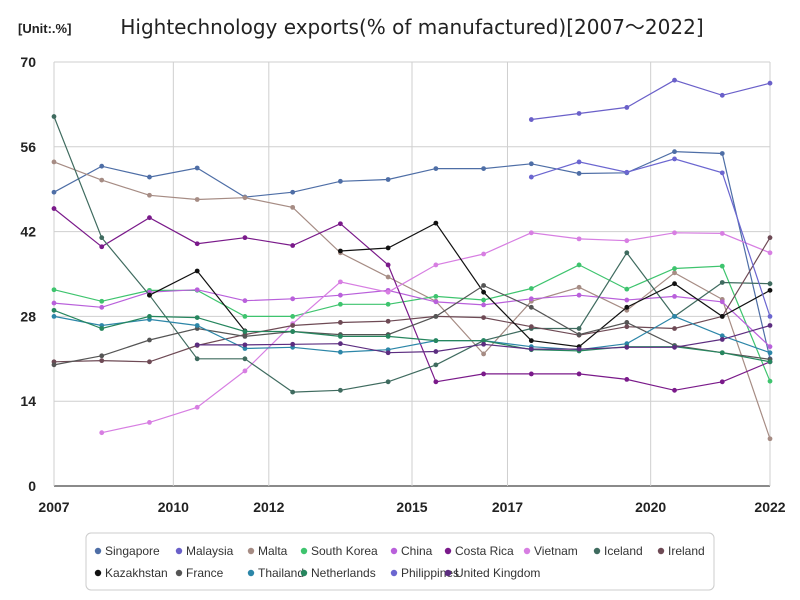 The width and height of the screenshot is (800, 600). Describe the element at coordinates (411, 507) in the screenshot. I see `x-tick-label: 2015` at that location.